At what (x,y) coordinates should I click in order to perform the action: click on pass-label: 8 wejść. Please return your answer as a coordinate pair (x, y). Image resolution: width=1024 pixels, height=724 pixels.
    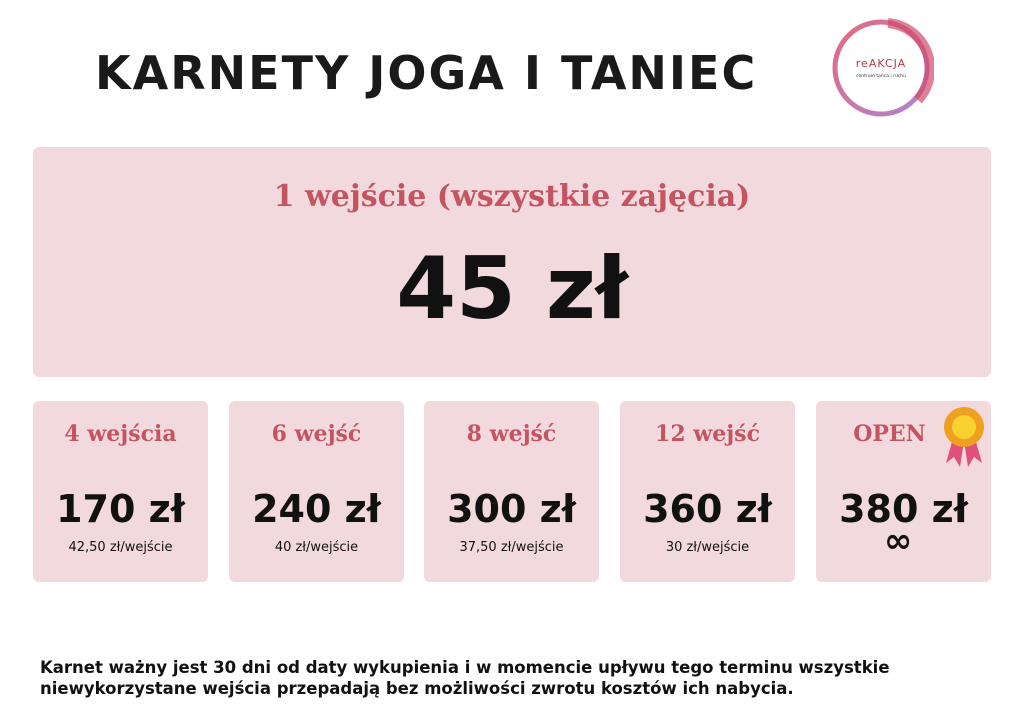
    Looking at the image, I should click on (511, 434).